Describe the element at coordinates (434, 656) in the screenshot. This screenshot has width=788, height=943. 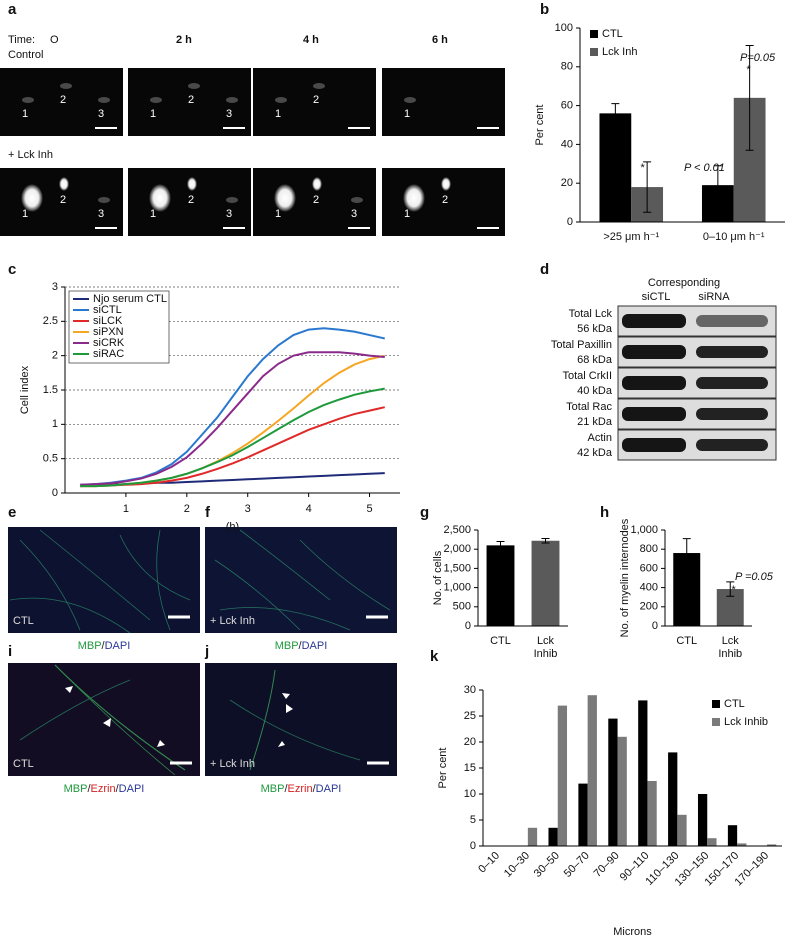
I see `panel-label: k` at that location.